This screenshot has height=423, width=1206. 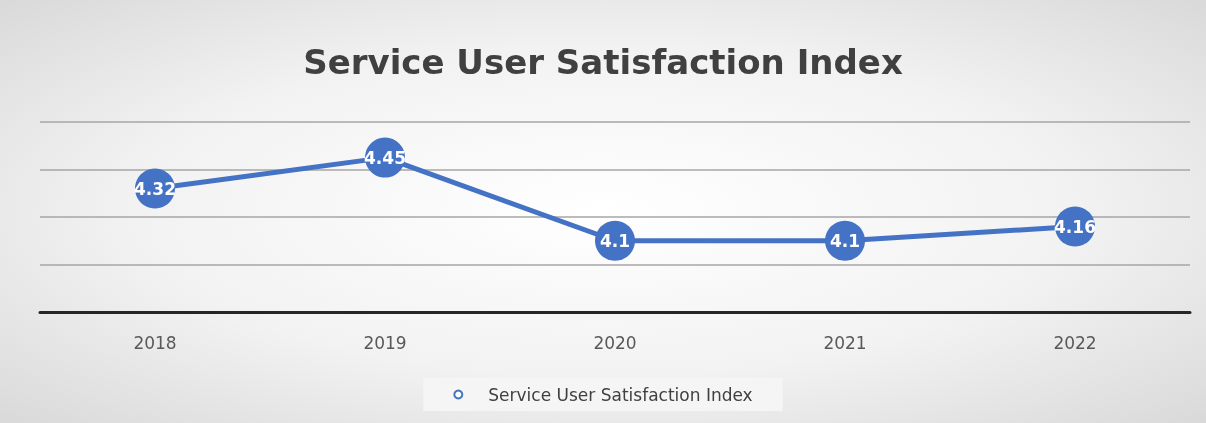 I want to click on data-label: 4.16, so click(x=1075, y=226).